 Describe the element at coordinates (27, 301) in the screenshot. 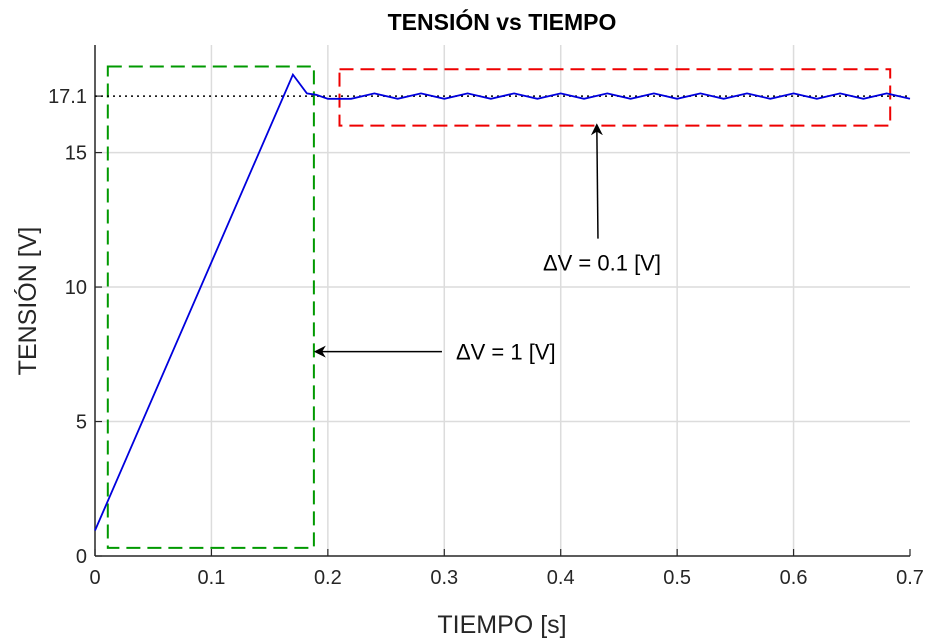

I see `y-axis-label: TENSIÓN [V]` at that location.